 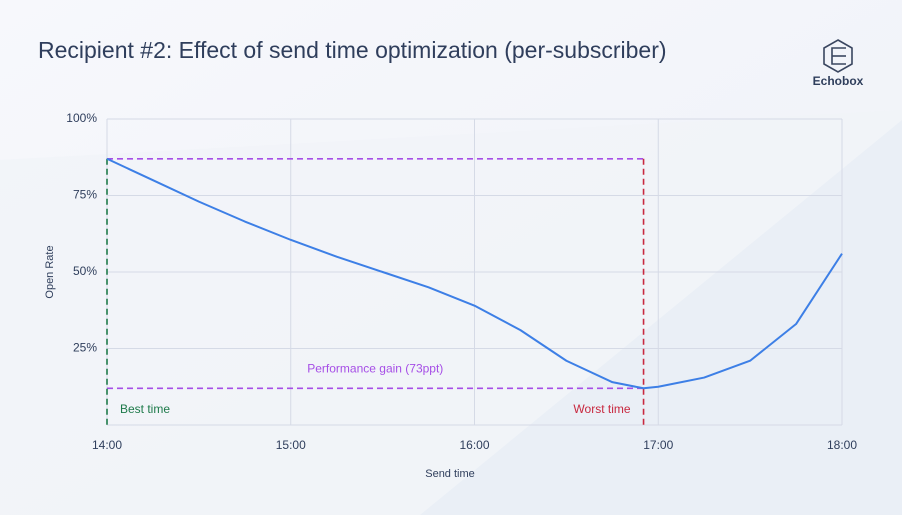 I want to click on y-tick-label: 100%, so click(x=81, y=118).